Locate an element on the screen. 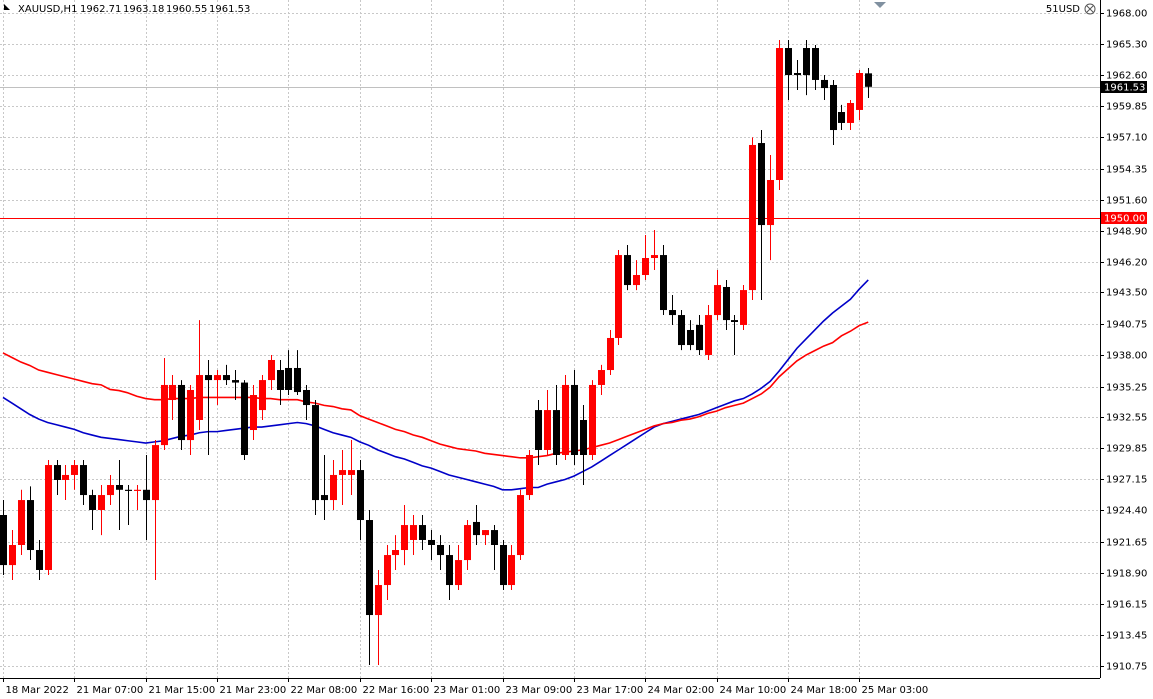  price-level-label: 1950.00 is located at coordinates (1124, 219).